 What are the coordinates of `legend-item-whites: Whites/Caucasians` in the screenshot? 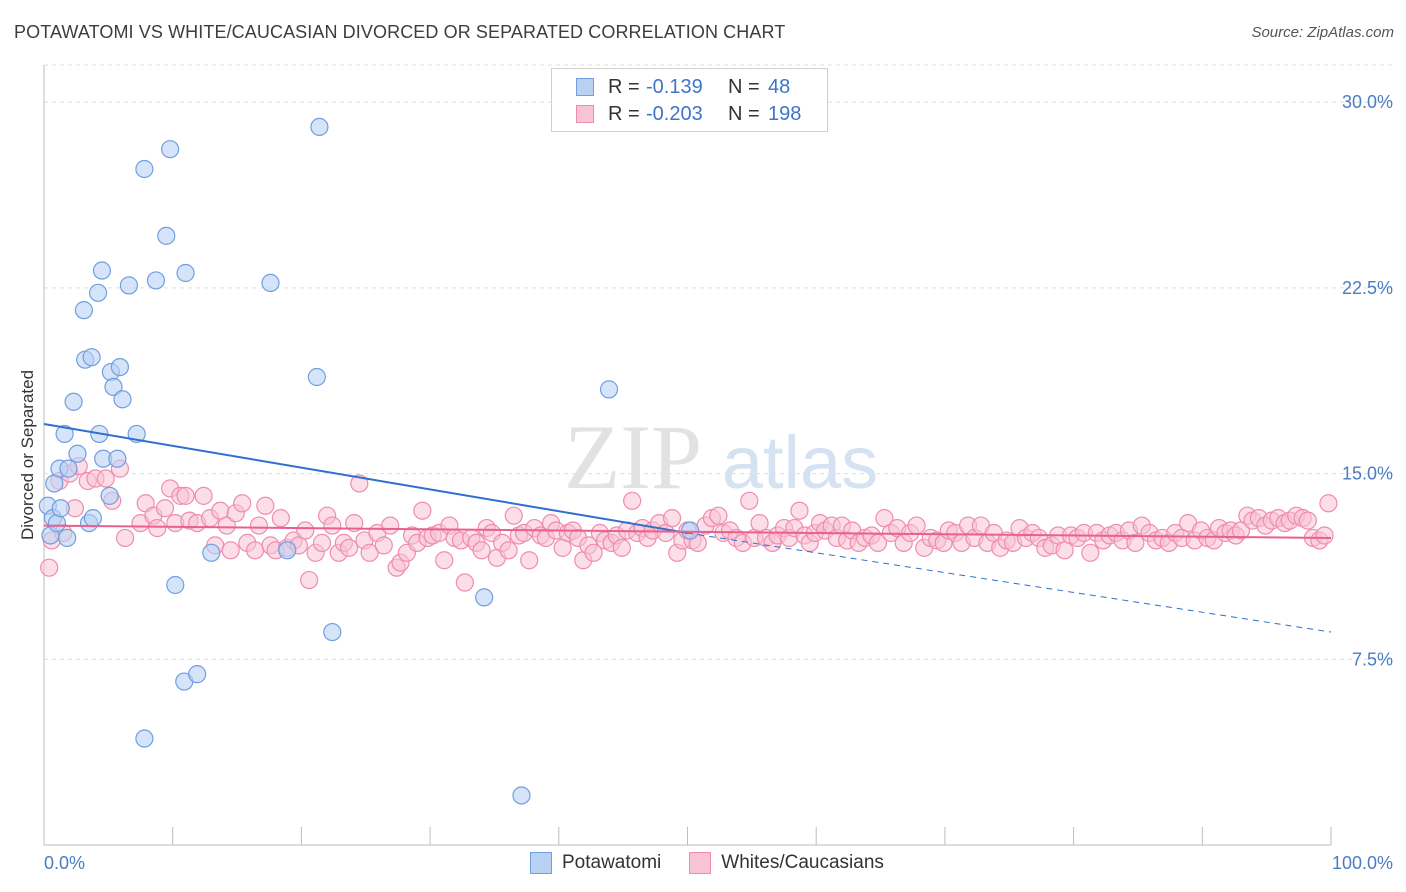 It's located at (786, 863).